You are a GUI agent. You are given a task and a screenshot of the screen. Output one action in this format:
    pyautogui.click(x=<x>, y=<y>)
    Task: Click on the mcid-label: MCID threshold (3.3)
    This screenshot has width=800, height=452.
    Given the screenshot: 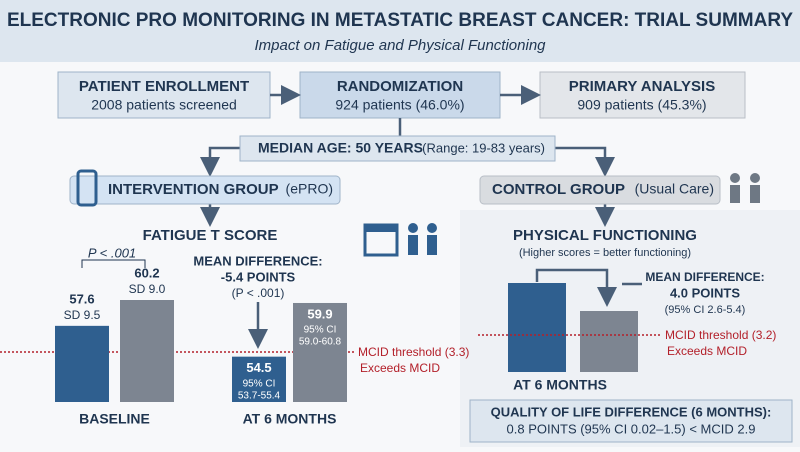 What is the action you would take?
    pyautogui.click(x=413, y=352)
    